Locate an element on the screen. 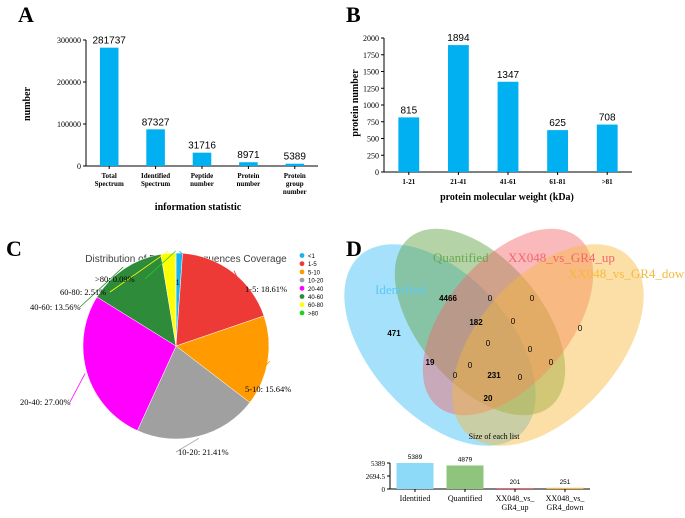 This screenshot has width=685, height=518. chart-b-data-label: 1347 is located at coordinates (508, 75).